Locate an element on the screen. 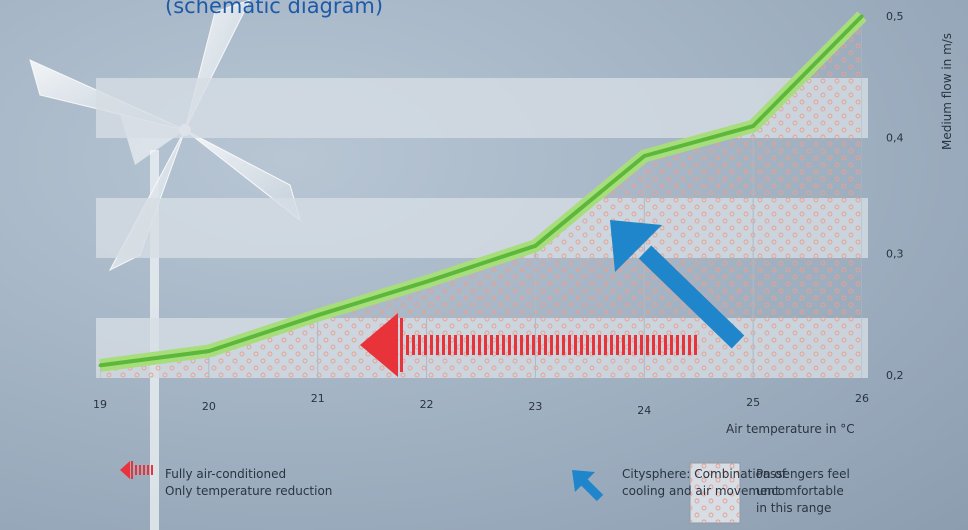  chart-subtitle: (schematic diagram) is located at coordinates (274, 9).